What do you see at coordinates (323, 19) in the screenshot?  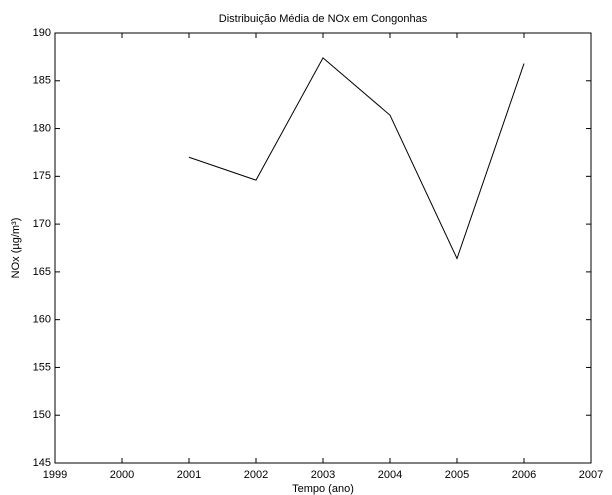 I see `chart-title: Distribuição Média de NOx em Congonhas` at bounding box center [323, 19].